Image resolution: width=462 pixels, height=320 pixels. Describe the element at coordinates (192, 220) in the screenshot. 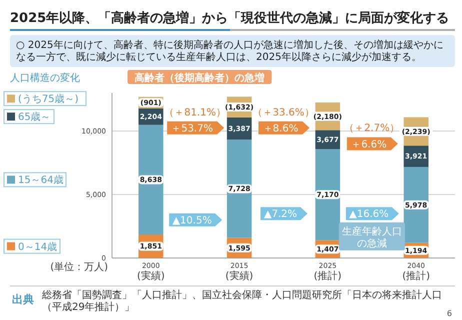

I see `annotation: ▲10.5%` at that location.